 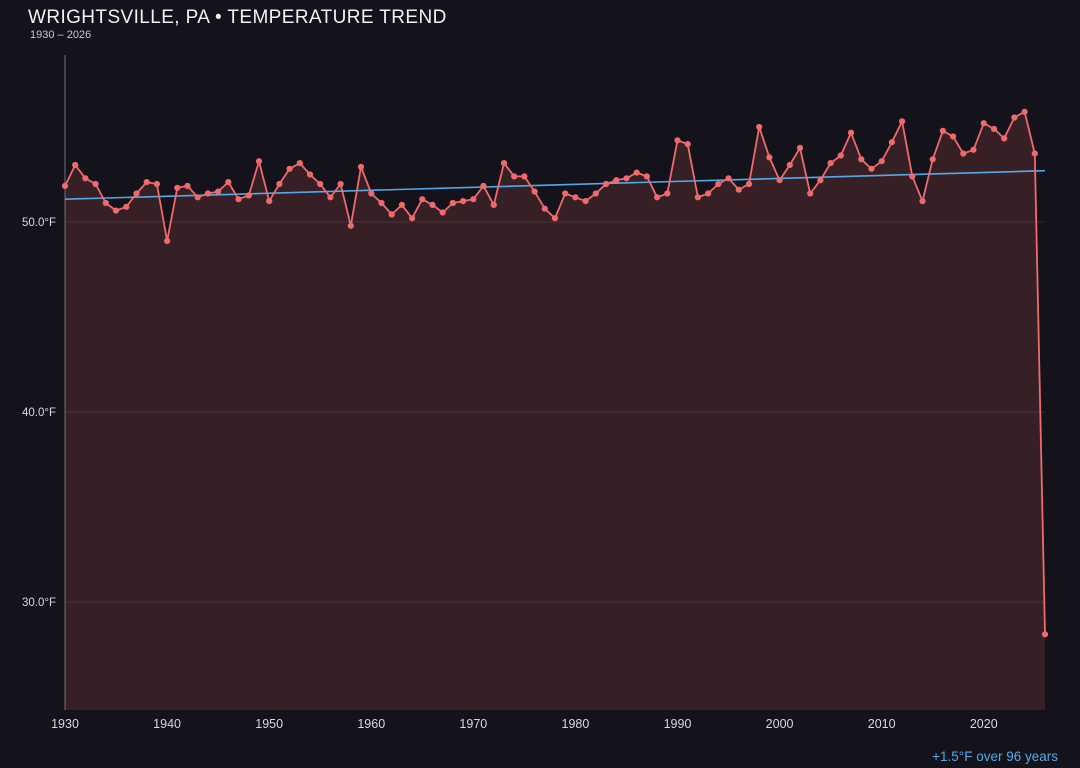 What do you see at coordinates (167, 724) in the screenshot?
I see `x-tick-label: 1940` at bounding box center [167, 724].